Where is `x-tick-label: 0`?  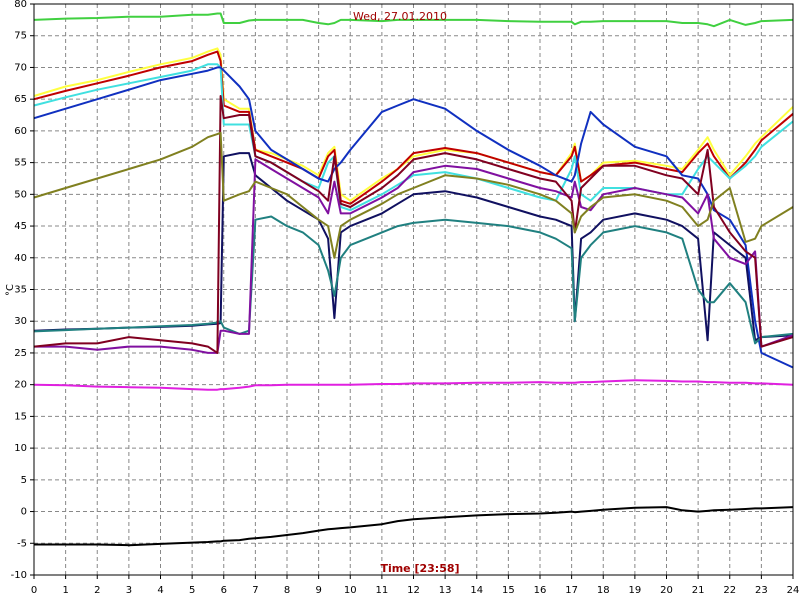
x-tick-label: 0 is located at coordinates (34, 590).